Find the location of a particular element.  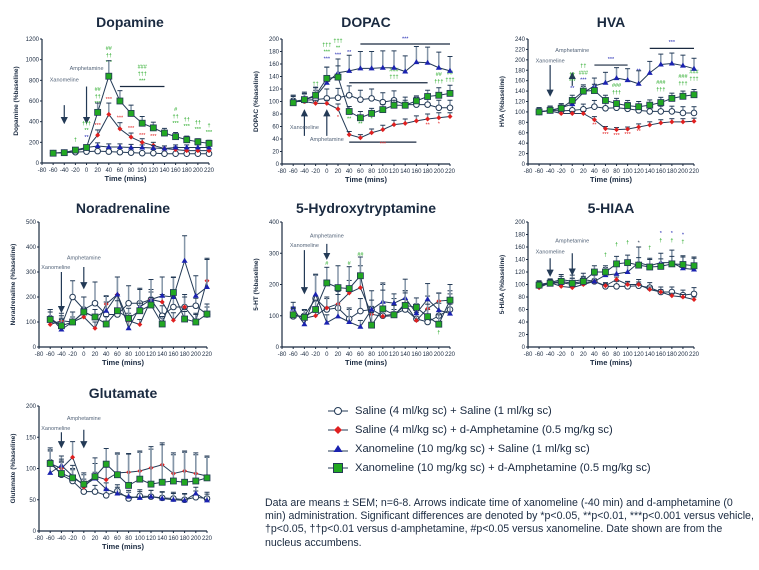

x-tick-label: 220 is located at coordinates (450, 355).